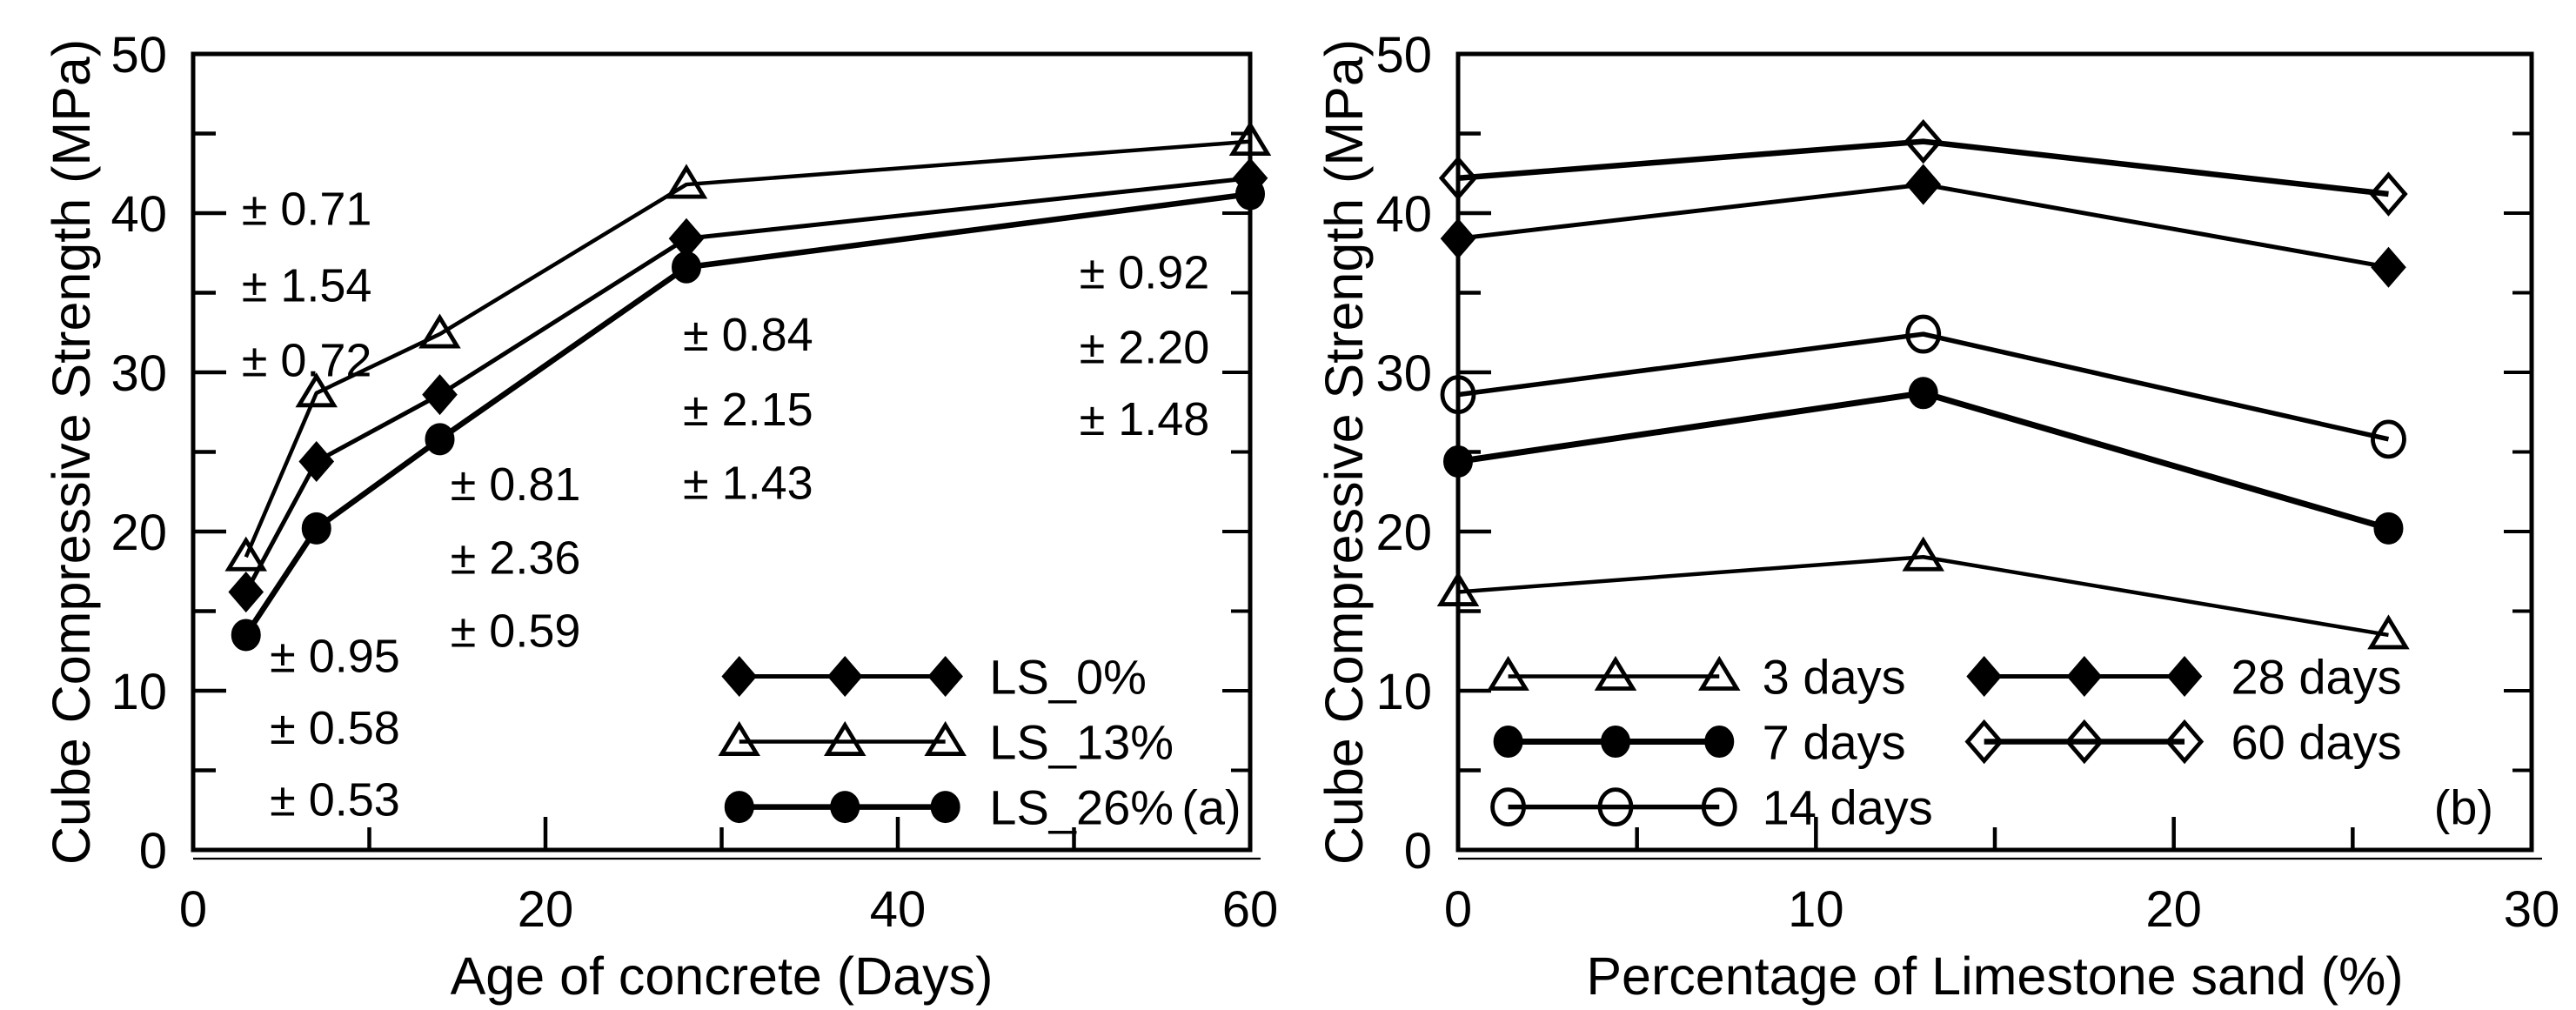 The image size is (2576, 1010). What do you see at coordinates (2316, 742) in the screenshot?
I see `legend-label: 60 days` at bounding box center [2316, 742].